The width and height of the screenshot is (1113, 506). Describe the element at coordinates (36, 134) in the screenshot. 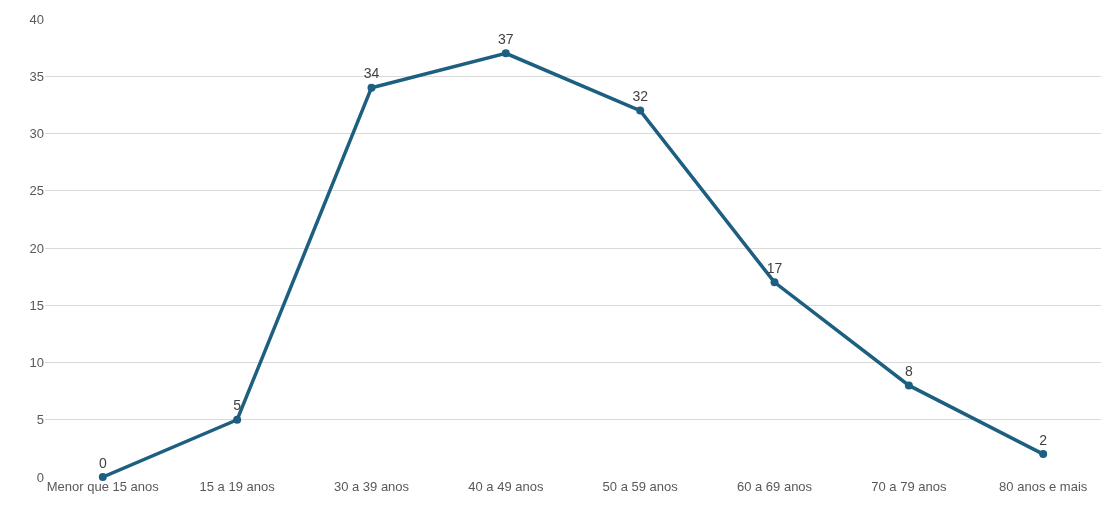

I see `y-tick-label: 30` at that location.